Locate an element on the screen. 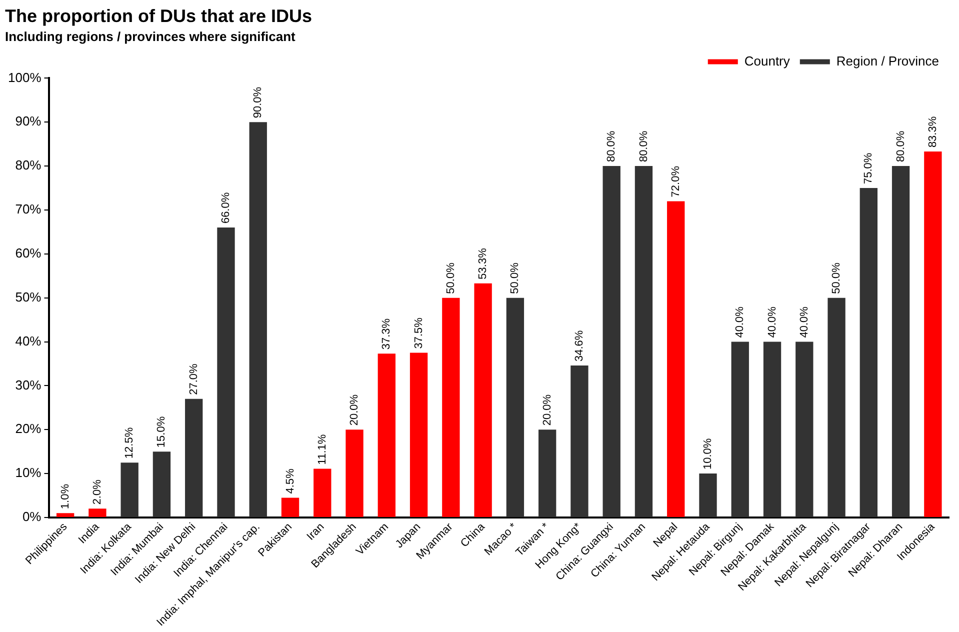 This screenshot has height=632, width=959. y-tick-label: 90% is located at coordinates (28, 121).